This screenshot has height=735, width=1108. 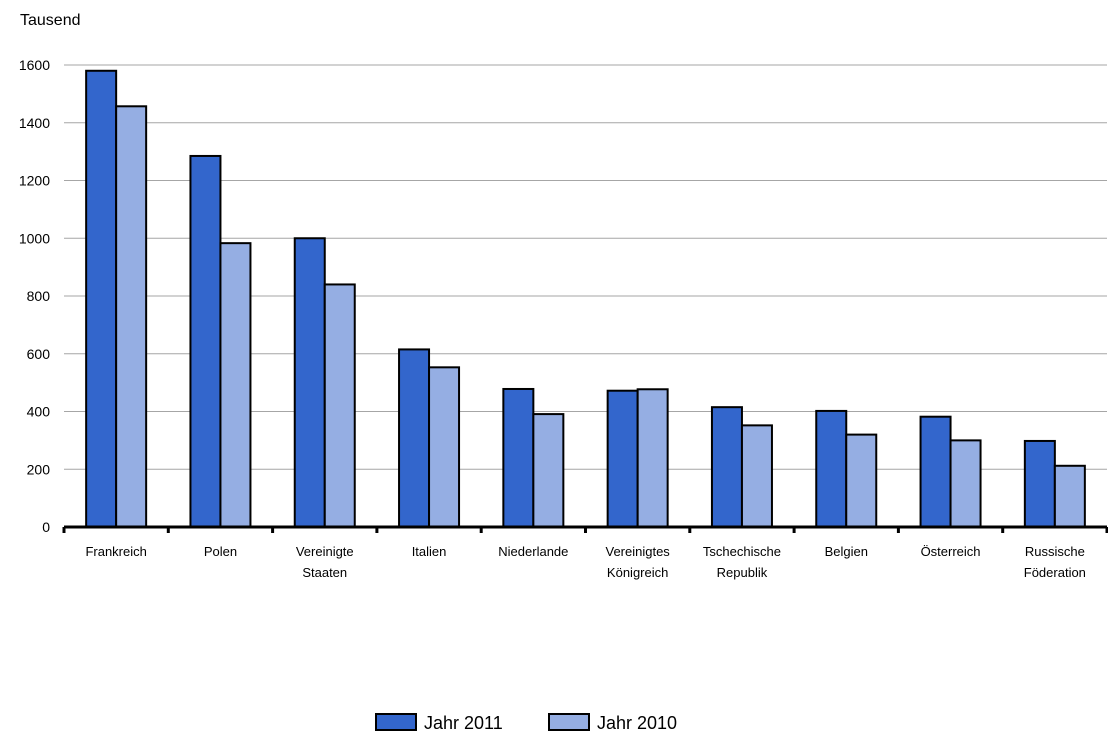 I want to click on x-category-label-line: Föderation, so click(x=1055, y=572).